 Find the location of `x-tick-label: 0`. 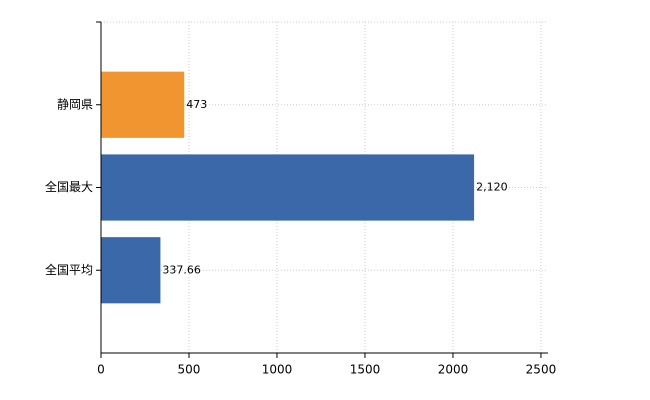

x-tick-label: 0 is located at coordinates (101, 370).